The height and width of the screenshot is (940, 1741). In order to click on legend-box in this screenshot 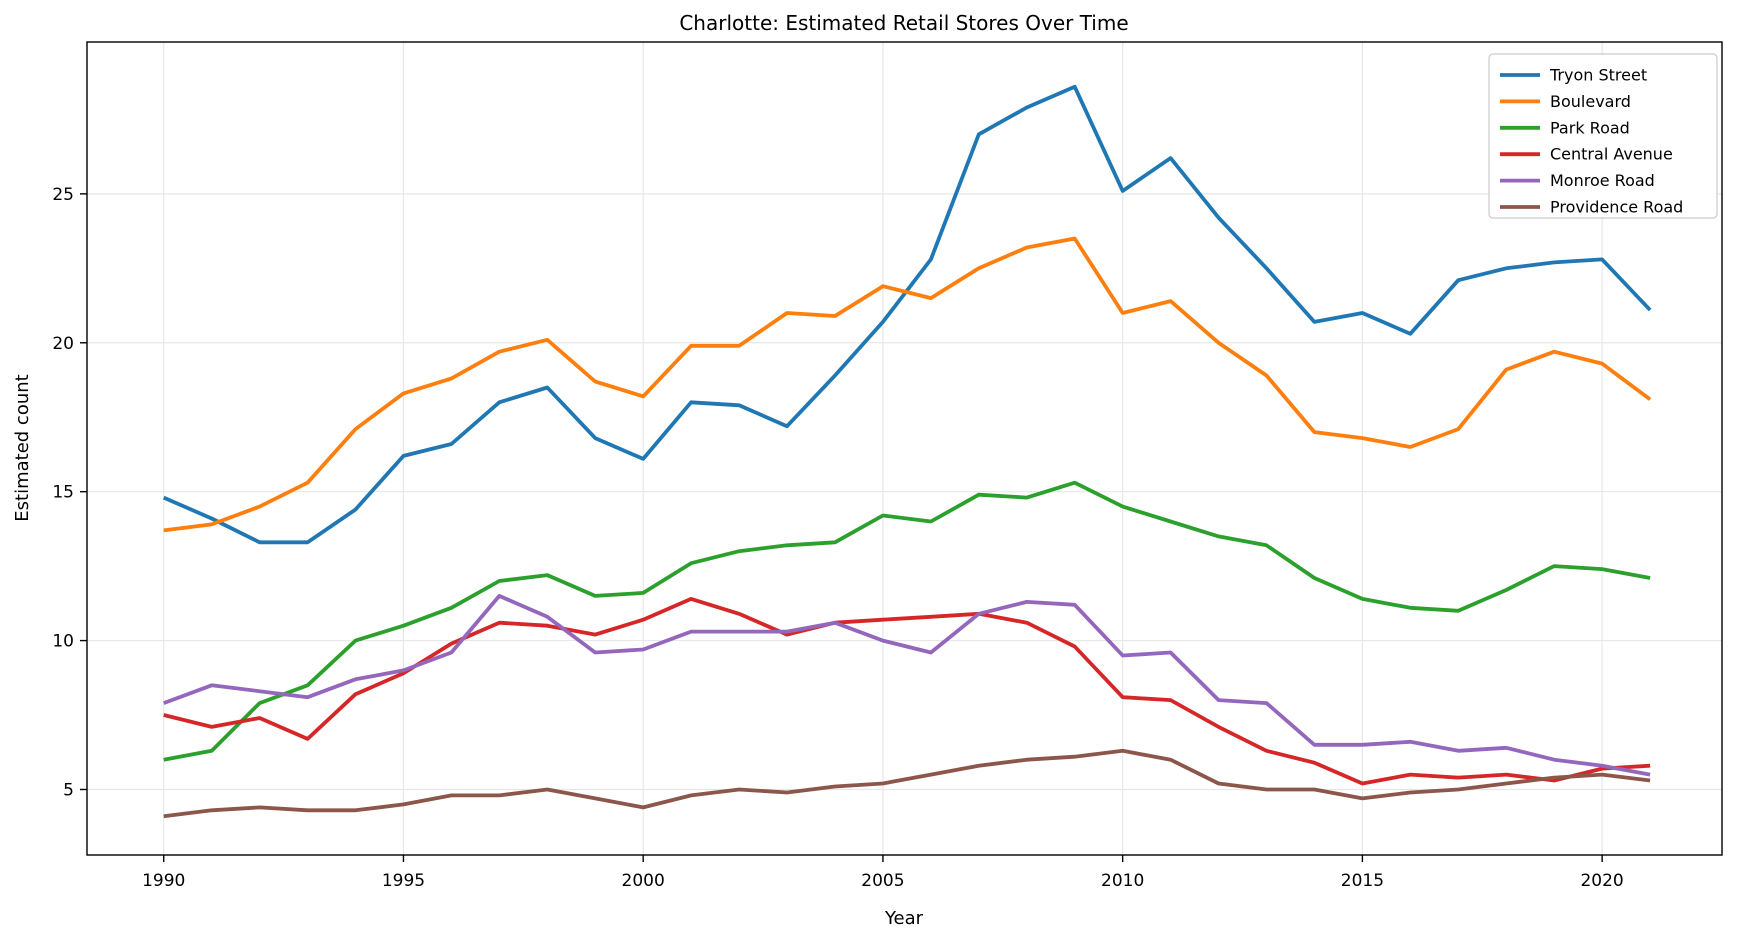, I will do `click(1603, 136)`.